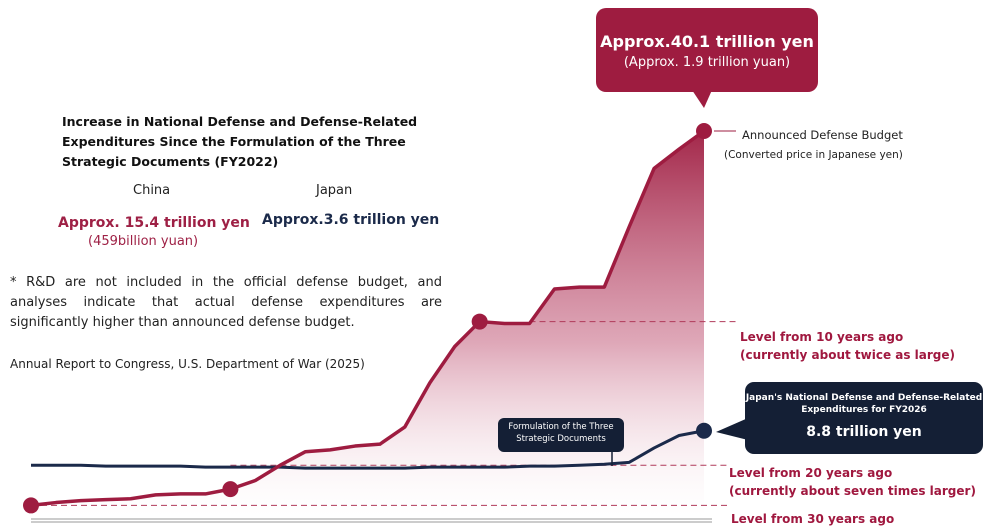 This screenshot has width=991, height=528. I want to click on level-30-years-line1: Level from 30 years ago, so click(813, 519).